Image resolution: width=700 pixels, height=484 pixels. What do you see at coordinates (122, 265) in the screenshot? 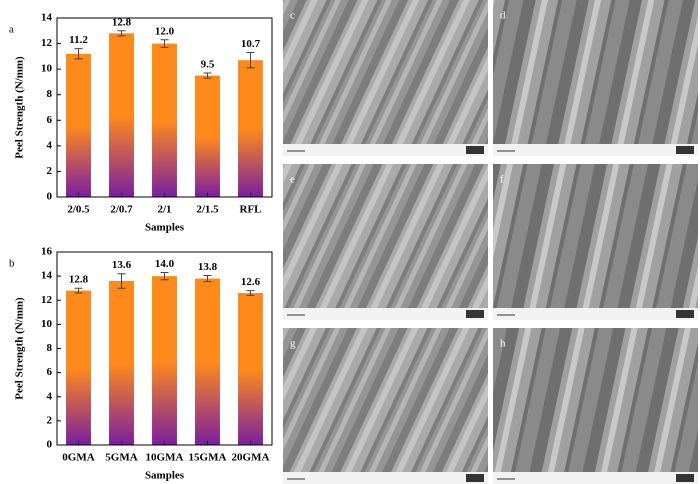
I see `value-label: 13.6` at bounding box center [122, 265].